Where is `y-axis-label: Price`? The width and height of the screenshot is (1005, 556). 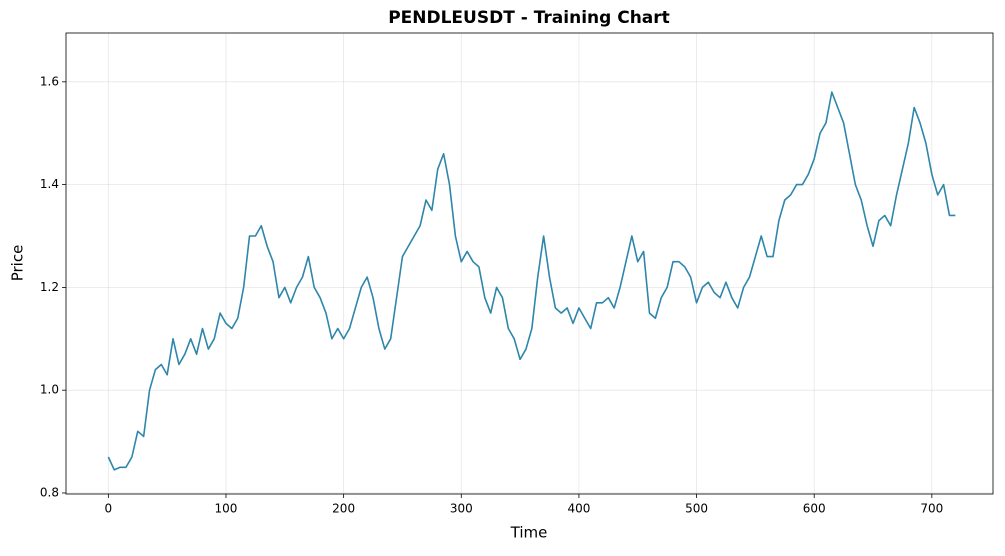
y-axis-label: Price is located at coordinates (18, 263).